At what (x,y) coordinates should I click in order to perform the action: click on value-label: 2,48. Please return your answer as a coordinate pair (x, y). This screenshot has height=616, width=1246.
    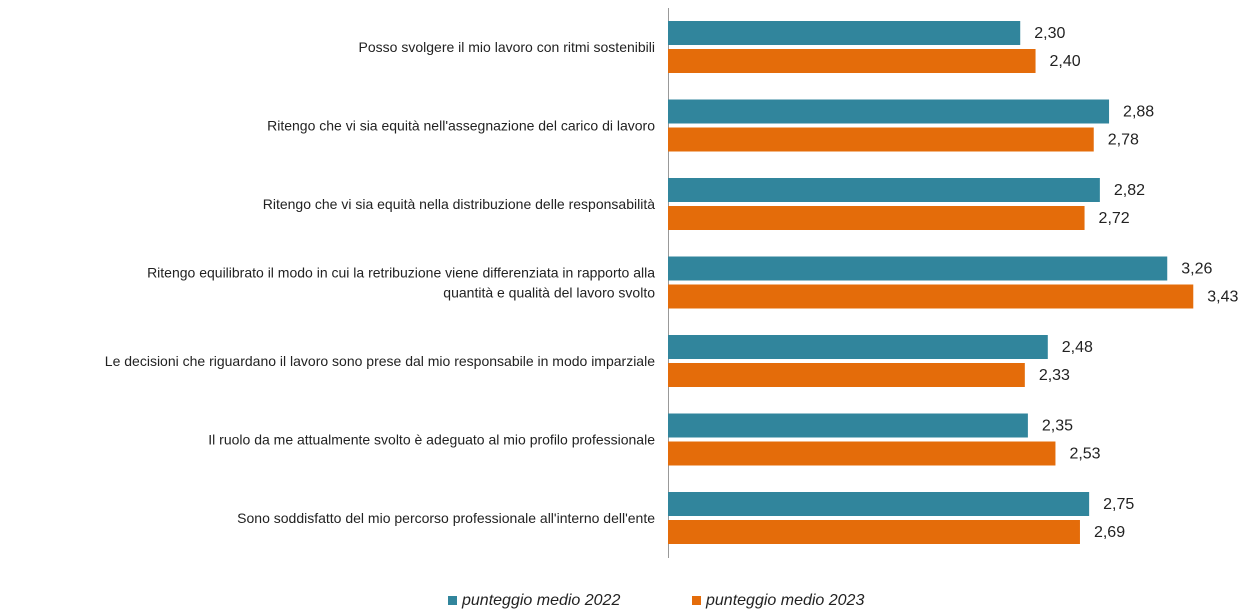
    Looking at the image, I should click on (1077, 347).